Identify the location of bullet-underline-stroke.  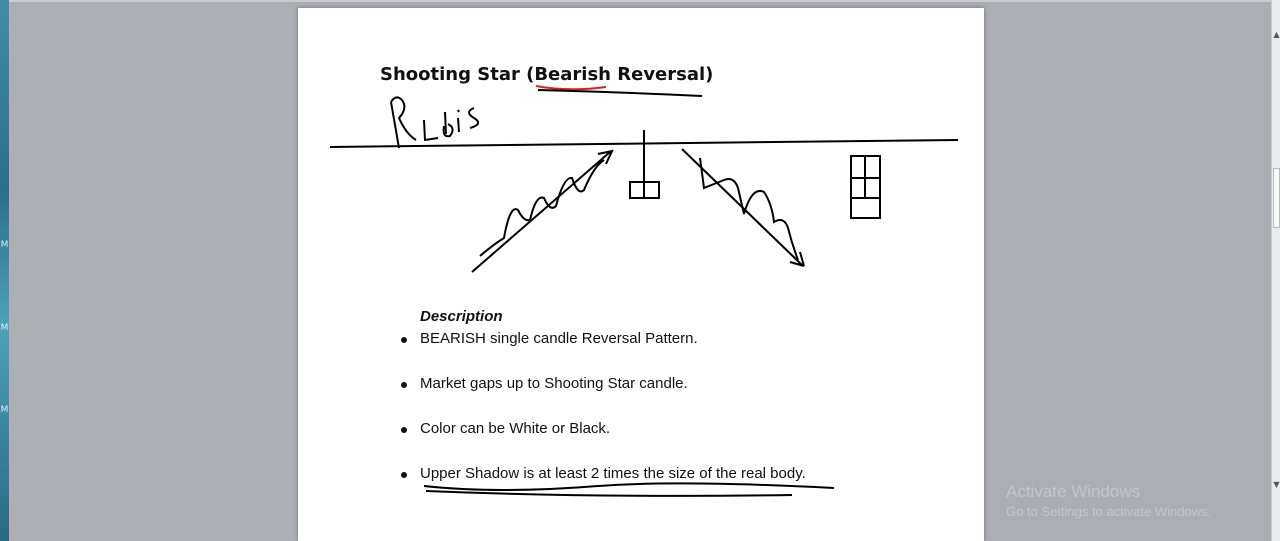
(629, 486).